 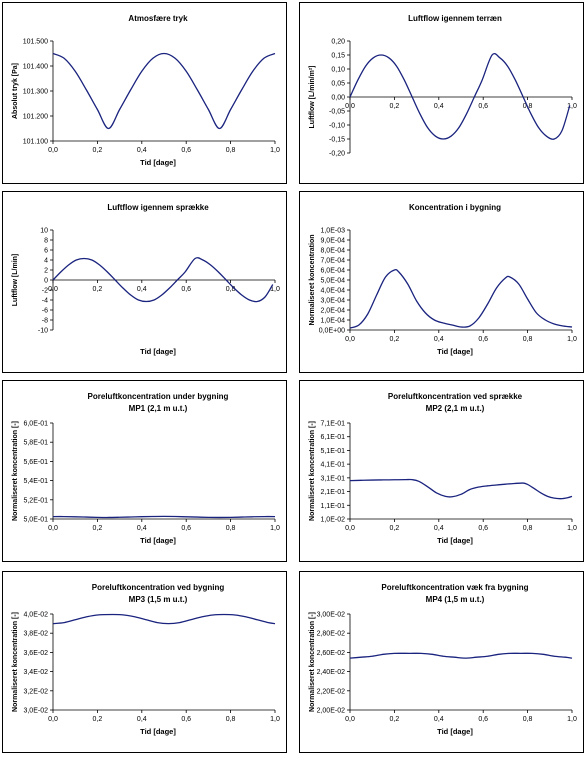 What do you see at coordinates (332, 231) in the screenshot?
I see `y-tick-label: 1,0E-03` at bounding box center [332, 231].